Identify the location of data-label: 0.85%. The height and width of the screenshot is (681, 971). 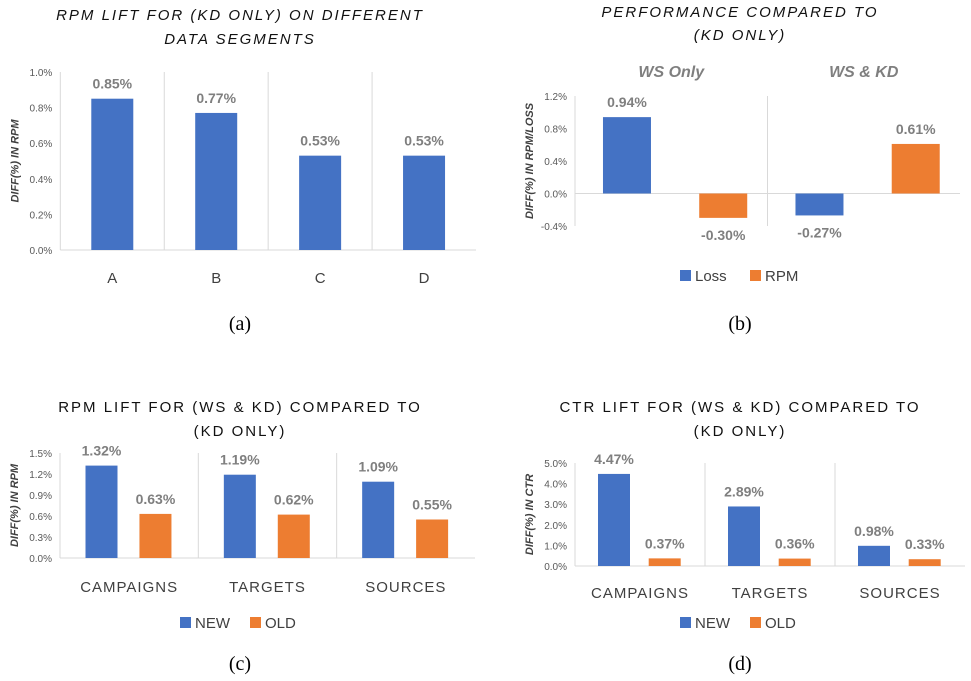
(112, 84).